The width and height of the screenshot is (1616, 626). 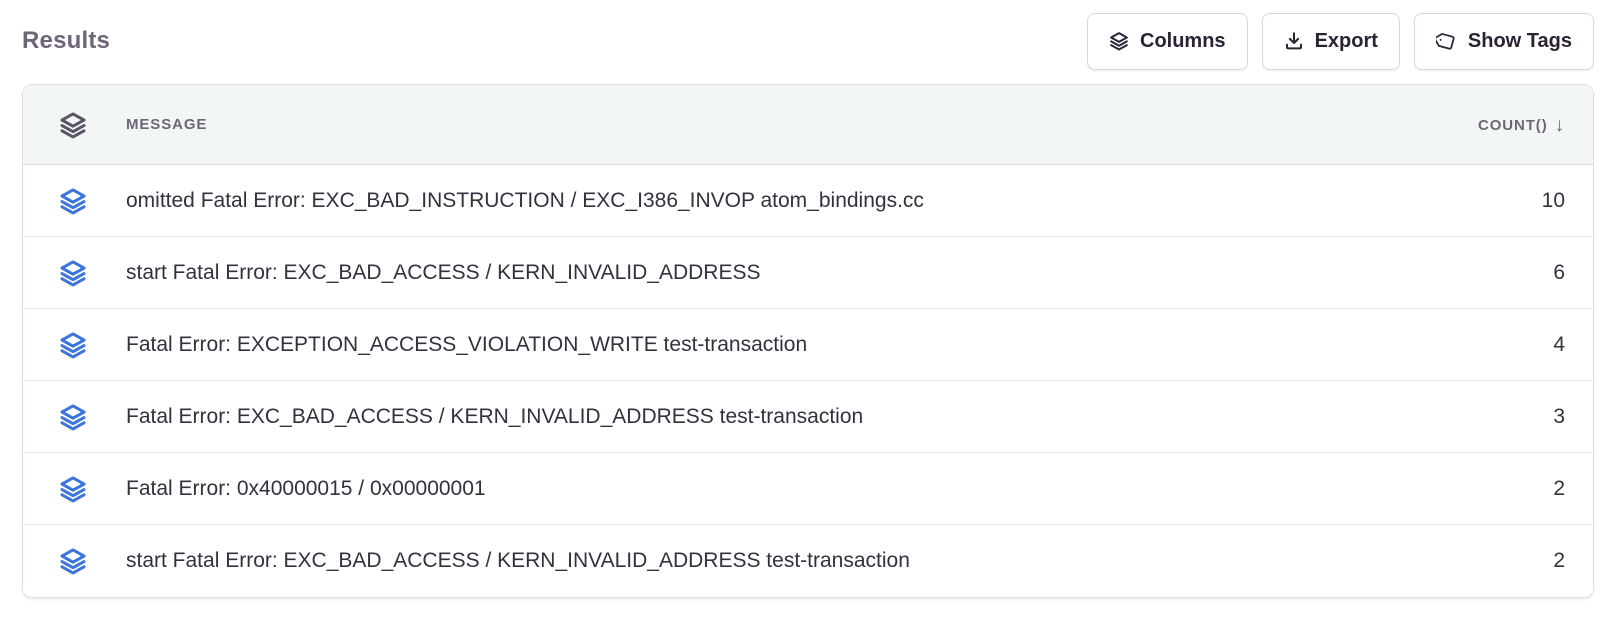 I want to click on show-tags-button: Show Tags, so click(x=1503, y=41).